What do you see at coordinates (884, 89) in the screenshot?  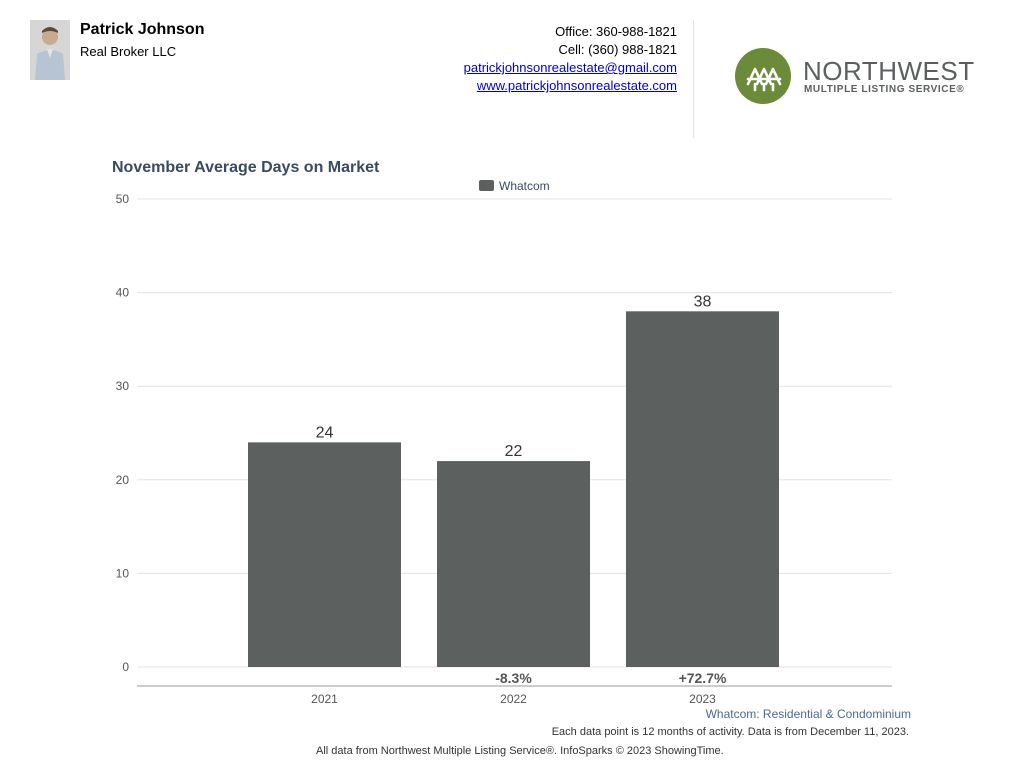 I see `logo-tagline: MULTIPLE LISTING SERVICE®` at bounding box center [884, 89].